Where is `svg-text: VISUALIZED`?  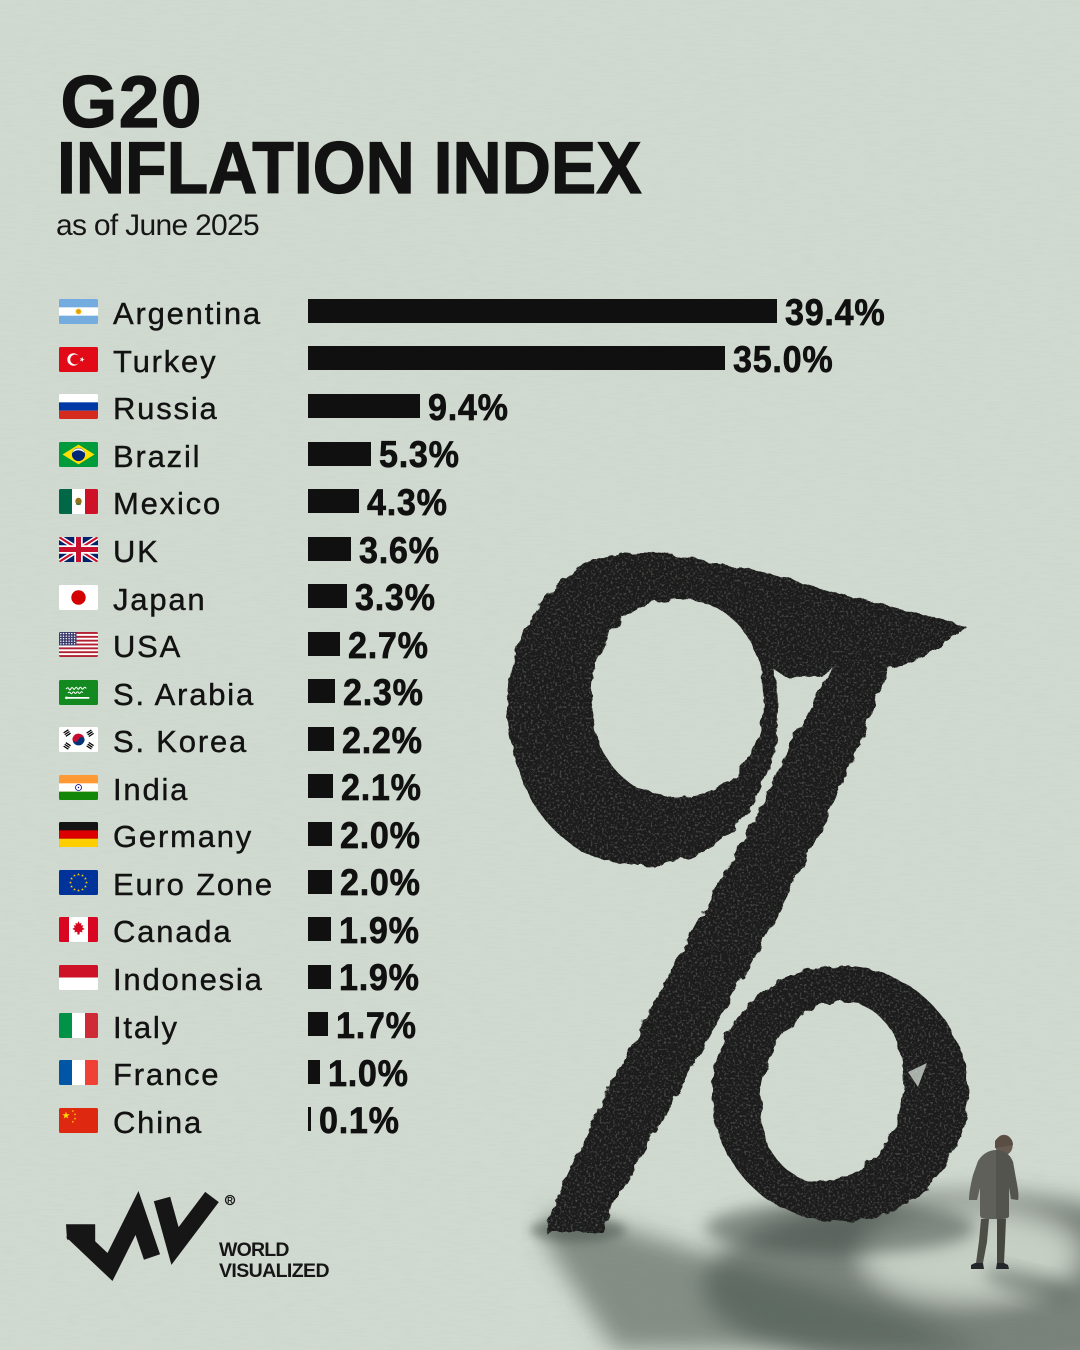
svg-text: VISUALIZED is located at coordinates (274, 1271).